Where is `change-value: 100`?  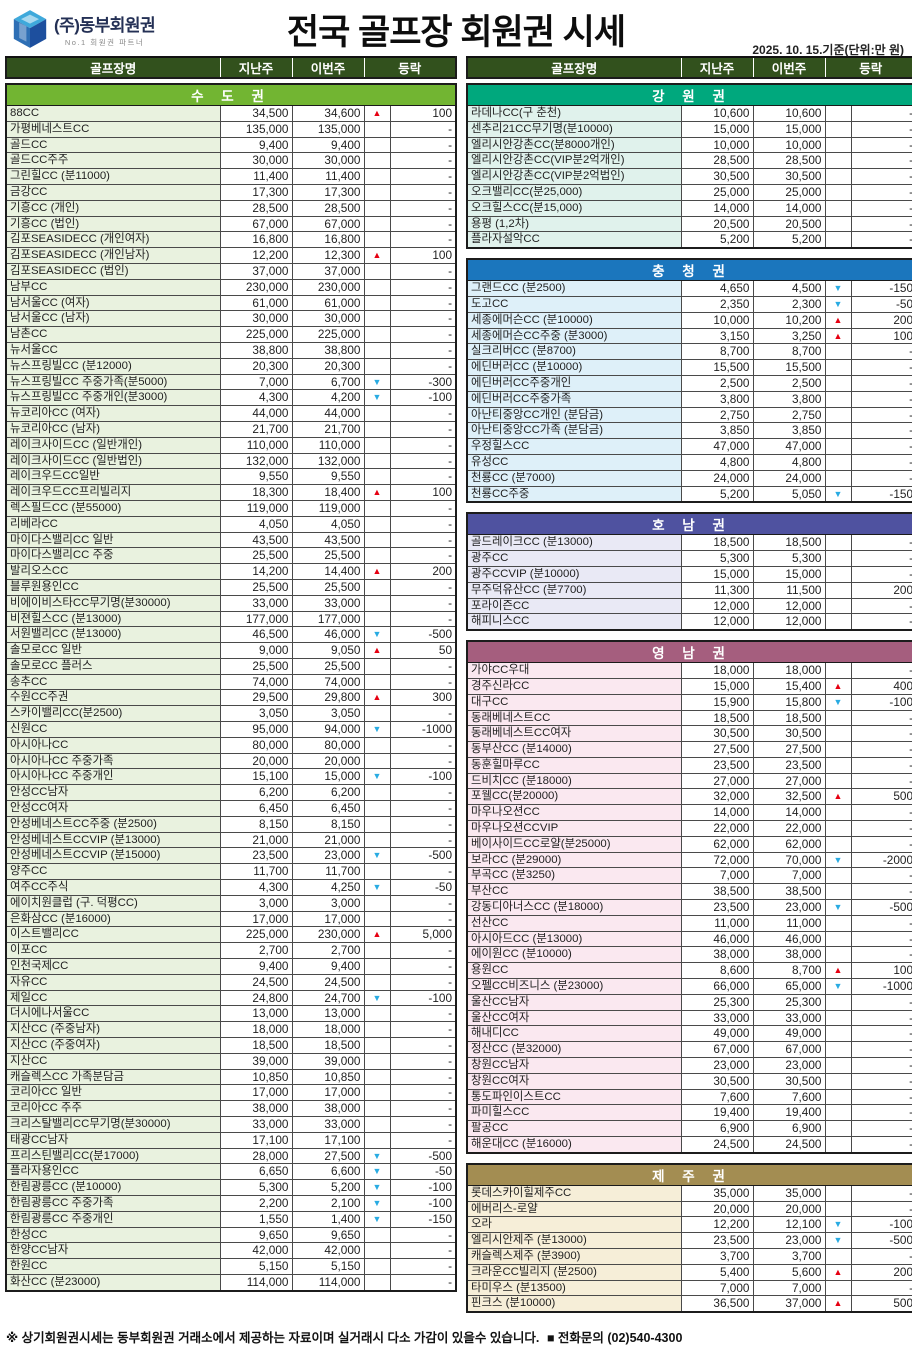 change-value: 100 is located at coordinates (423, 492).